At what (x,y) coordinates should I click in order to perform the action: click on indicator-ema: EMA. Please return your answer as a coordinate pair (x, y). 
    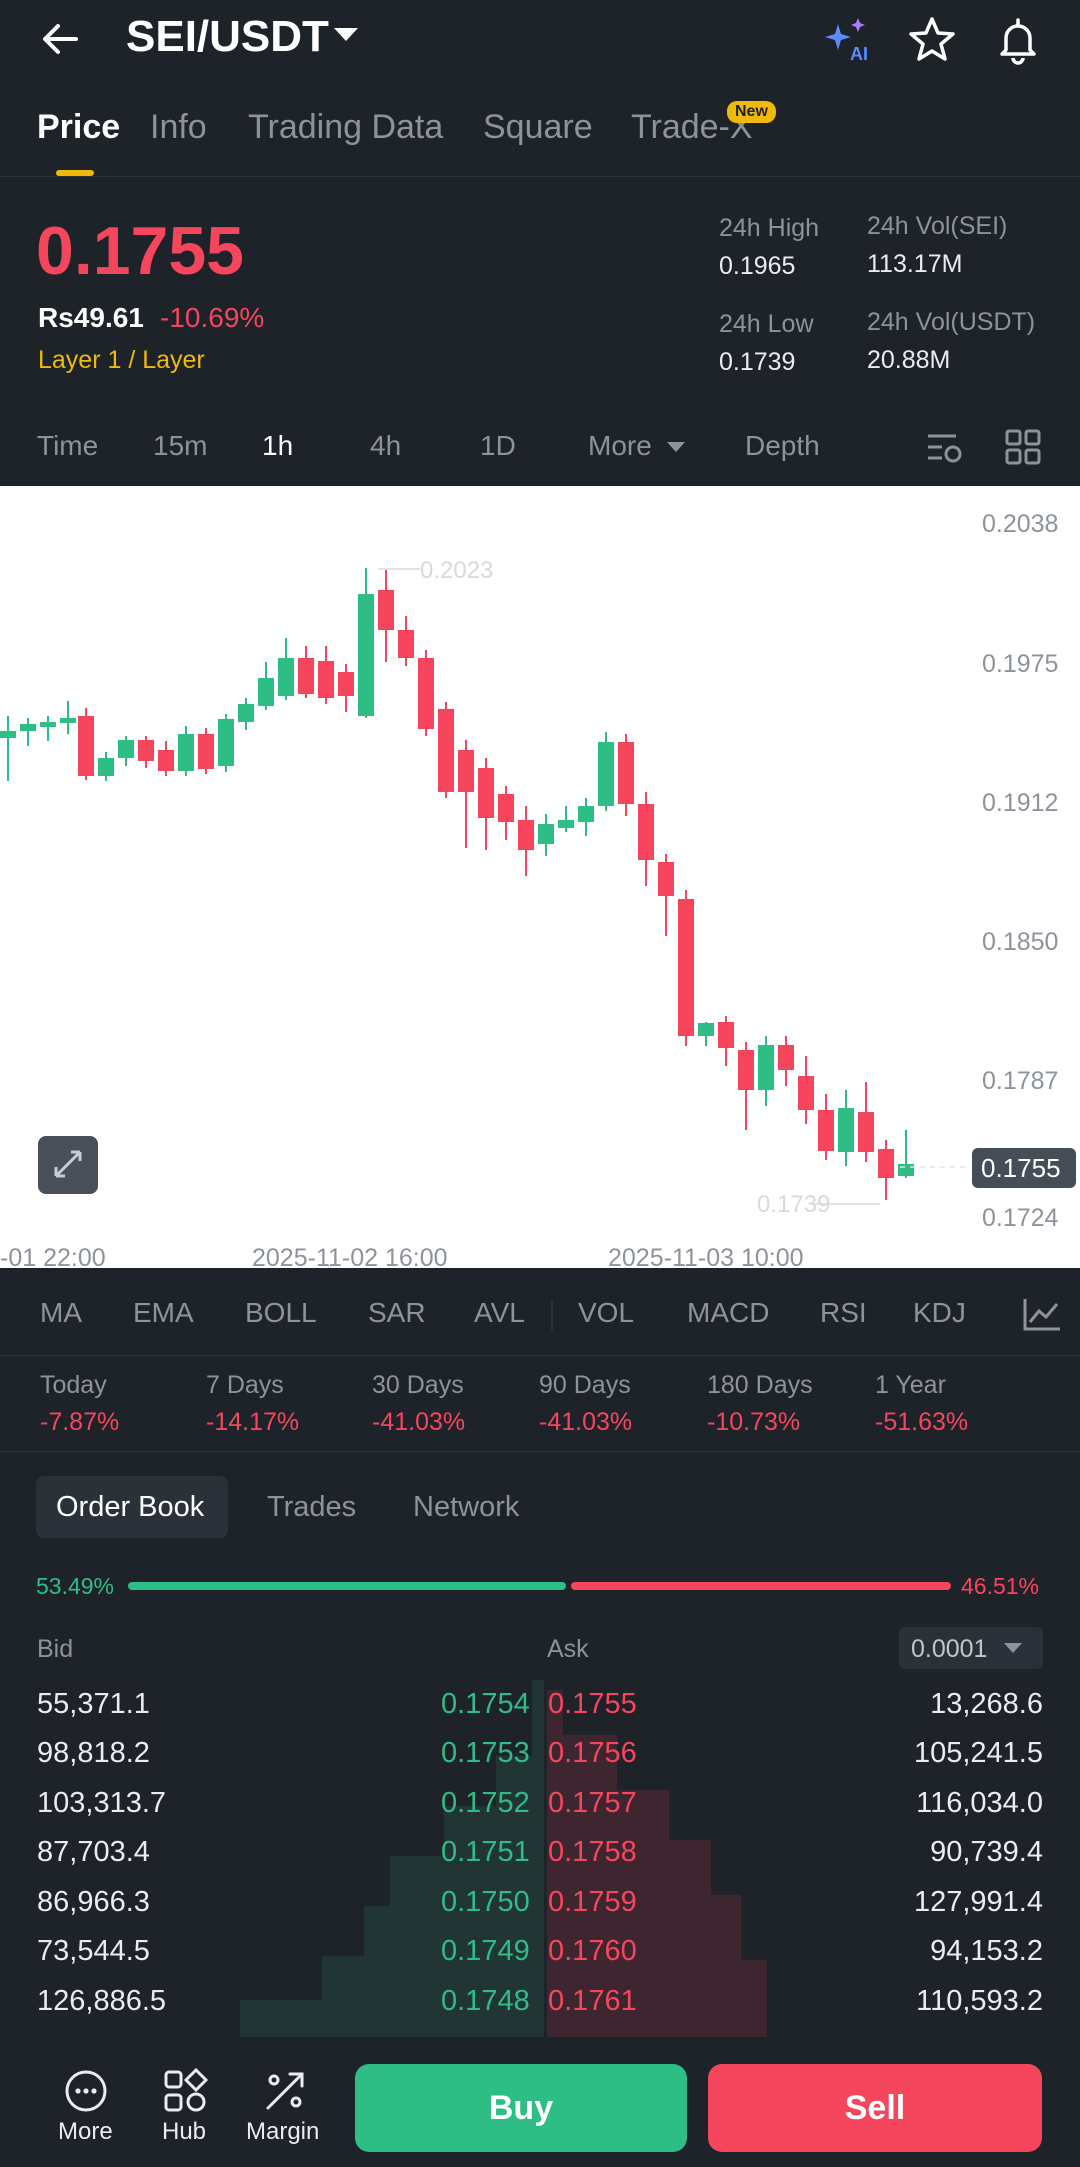
    Looking at the image, I should click on (163, 1312).